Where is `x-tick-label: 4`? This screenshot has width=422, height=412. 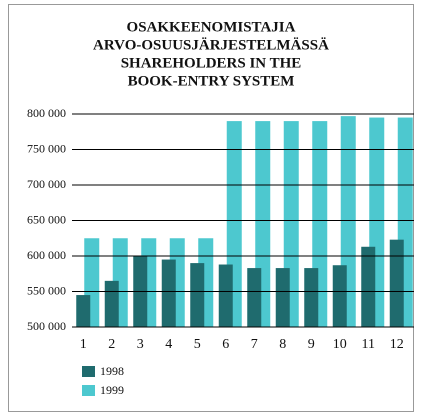 x-tick-label: 4 is located at coordinates (168, 344).